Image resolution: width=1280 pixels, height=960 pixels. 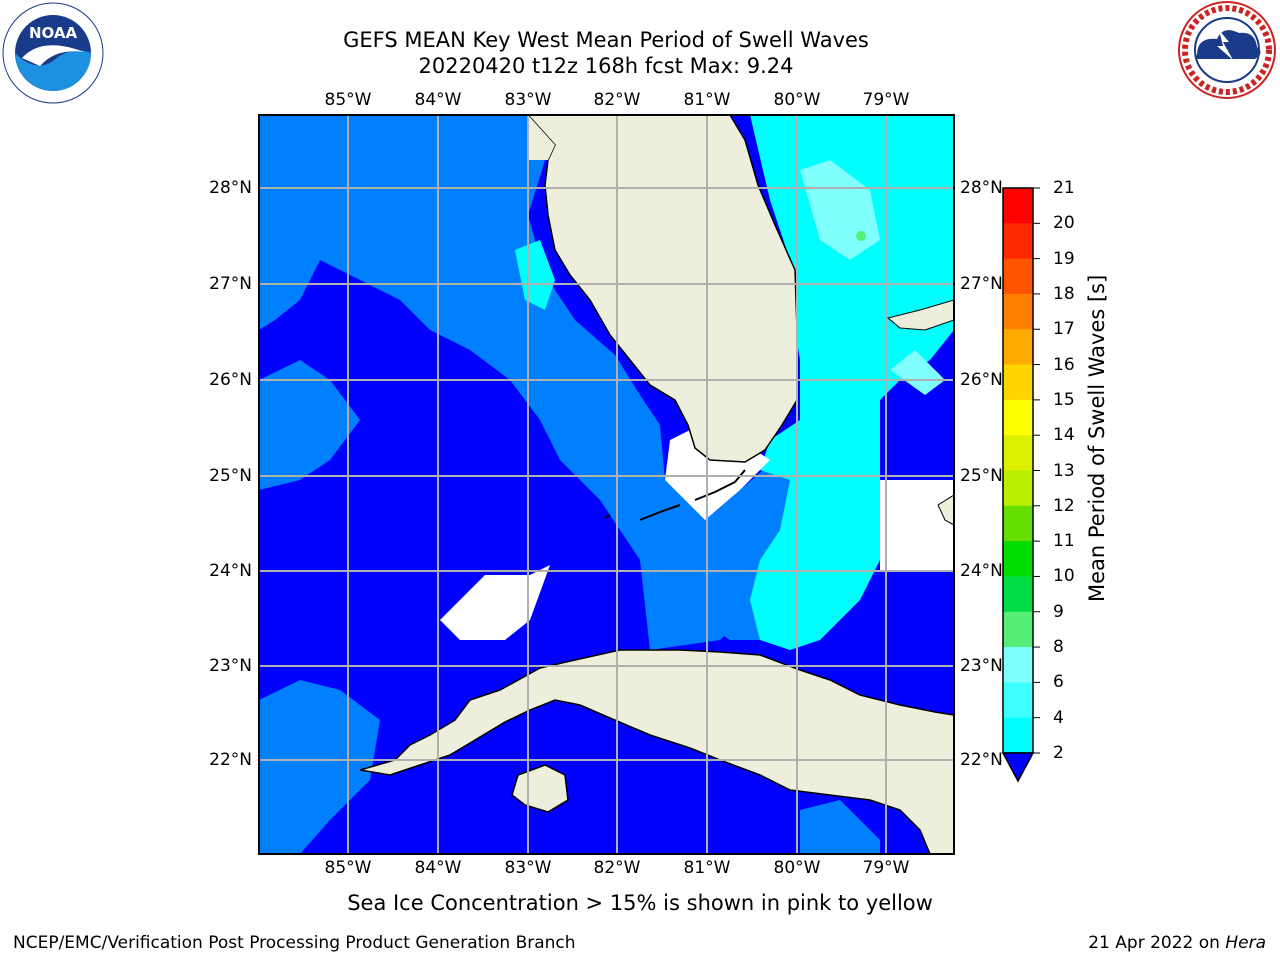 I want to click on colorbar-tick-label: 12, so click(x=1064, y=505).